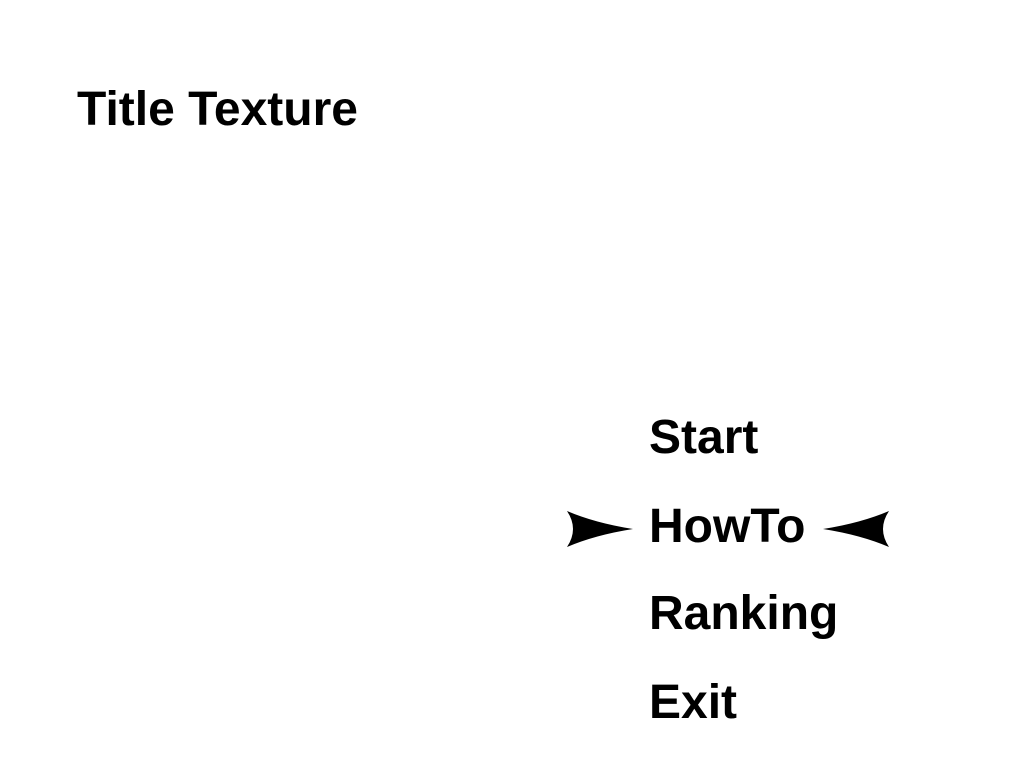 The width and height of the screenshot is (1024, 768). What do you see at coordinates (217, 109) in the screenshot?
I see `title-text: Title Texture` at bounding box center [217, 109].